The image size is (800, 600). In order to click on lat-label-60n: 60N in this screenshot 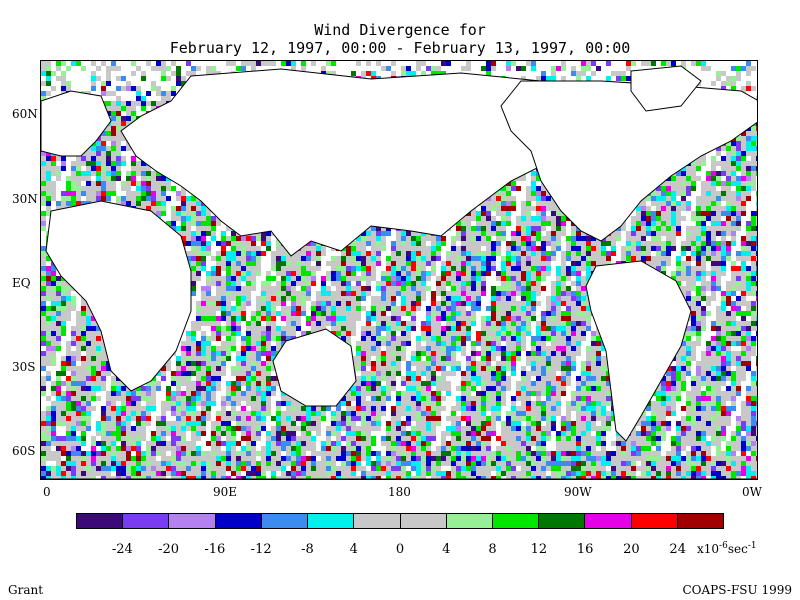, I will do `click(25, 114)`.